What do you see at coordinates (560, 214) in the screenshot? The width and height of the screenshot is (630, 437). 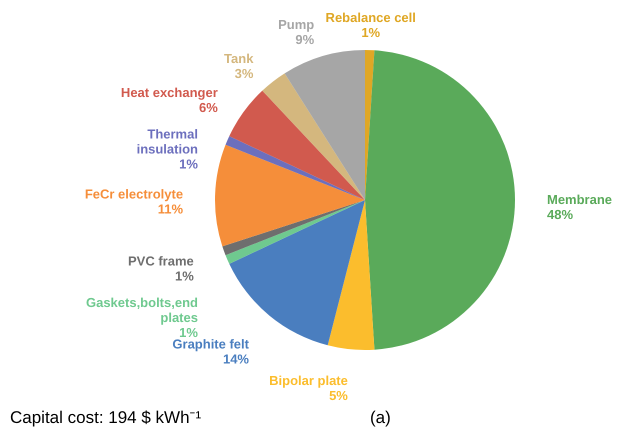 I see `data-label: 48%` at bounding box center [560, 214].